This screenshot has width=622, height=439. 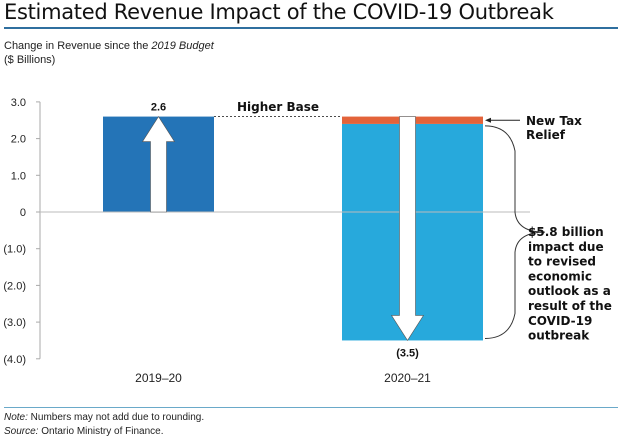 What do you see at coordinates (560, 321) in the screenshot?
I see `impact-label-line: COVID-19` at bounding box center [560, 321].